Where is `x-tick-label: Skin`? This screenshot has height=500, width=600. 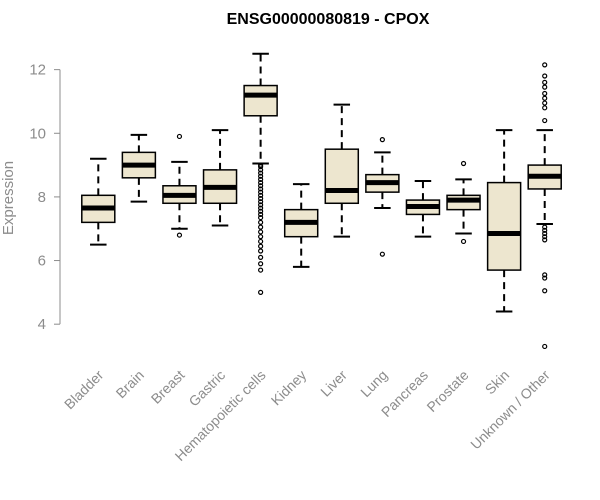 x-tick-label: Skin is located at coordinates (497, 382).